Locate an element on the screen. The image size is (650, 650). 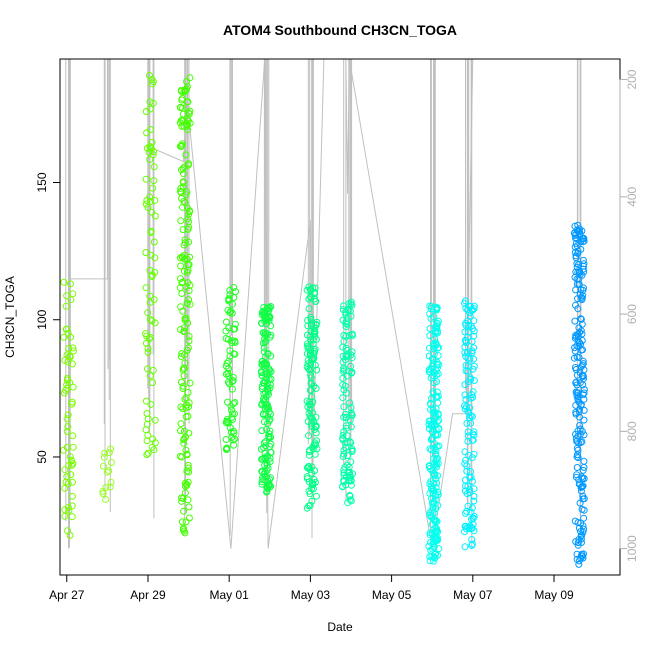
y-axis-label: CH3CN_TOGA is located at coordinates (10, 317).